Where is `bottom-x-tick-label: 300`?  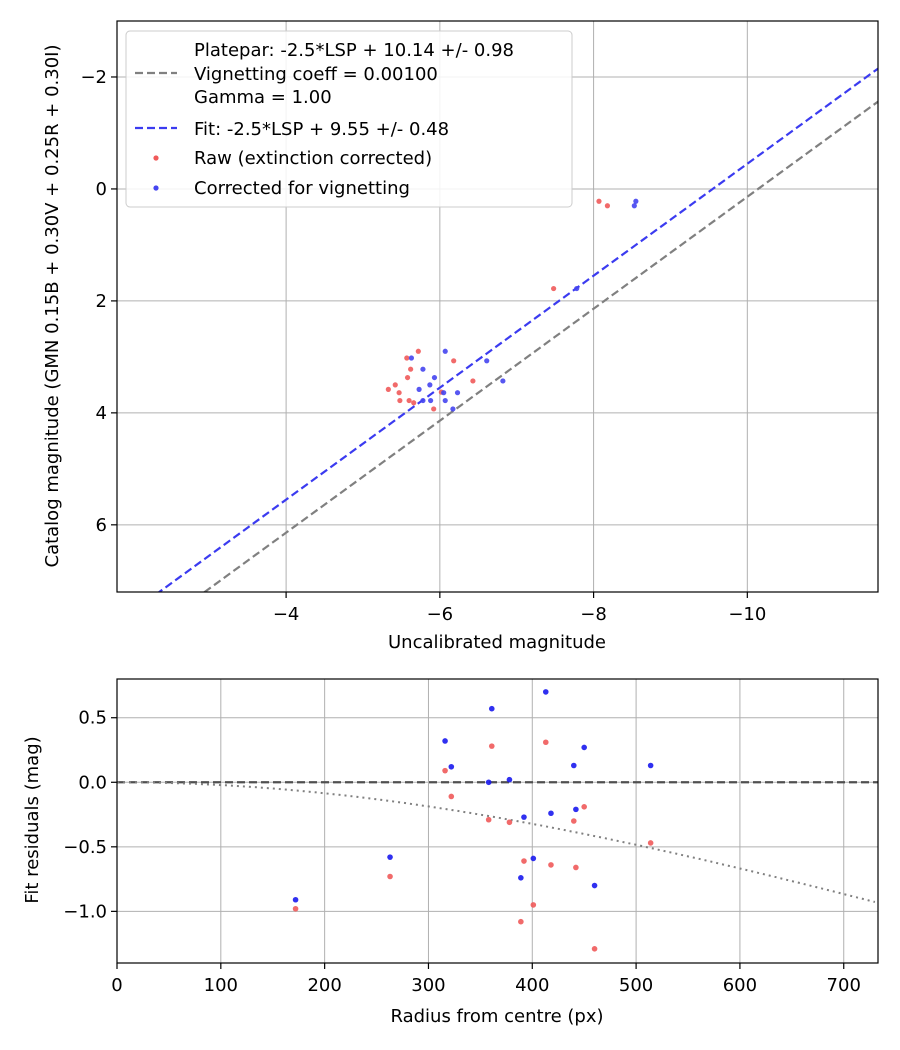
bottom-x-tick-label: 300 is located at coordinates (428, 985).